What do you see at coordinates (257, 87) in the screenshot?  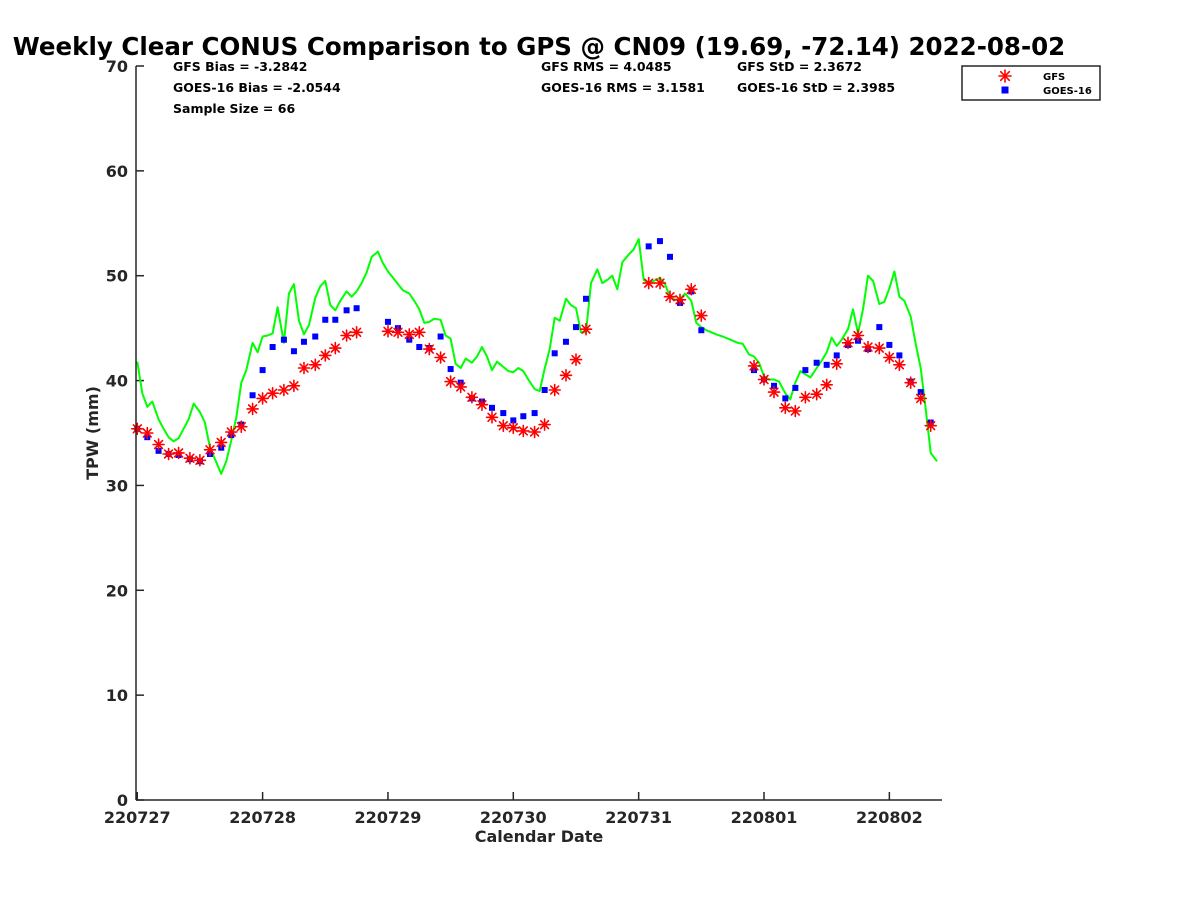 I see `goes-bias-text: GOES-16 Bias = -2.0544` at bounding box center [257, 87].